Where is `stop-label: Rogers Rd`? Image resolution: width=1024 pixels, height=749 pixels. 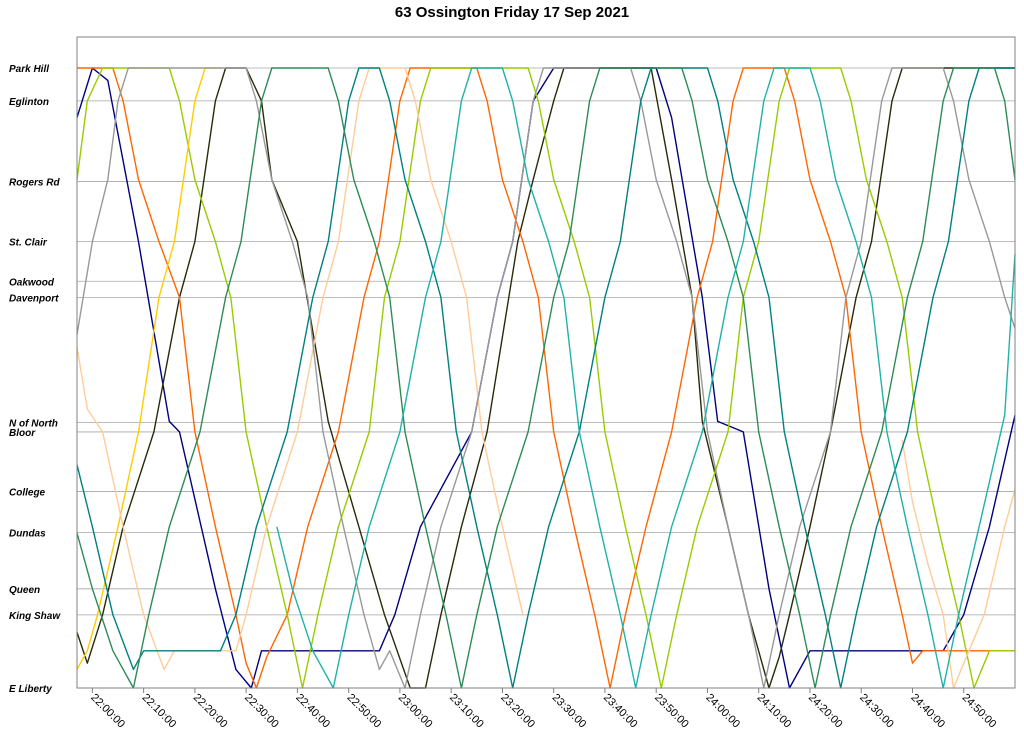
stop-label: Rogers Rd is located at coordinates (34, 182).